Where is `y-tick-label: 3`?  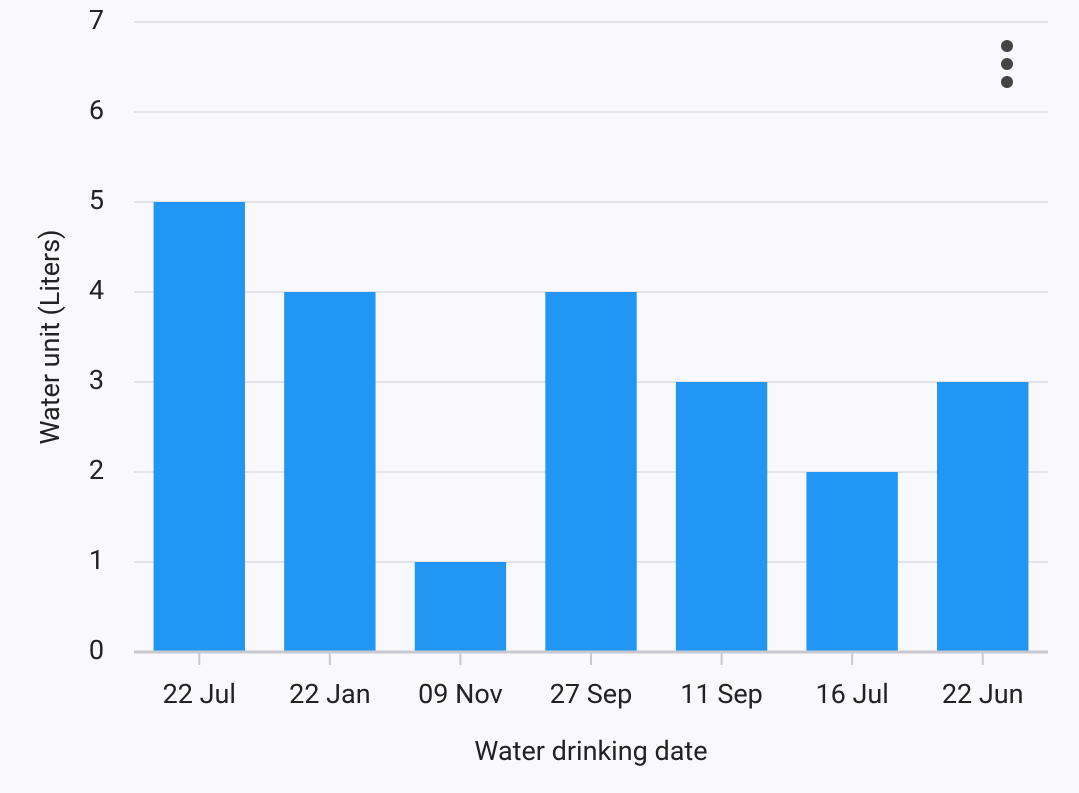 y-tick-label: 3 is located at coordinates (96, 380).